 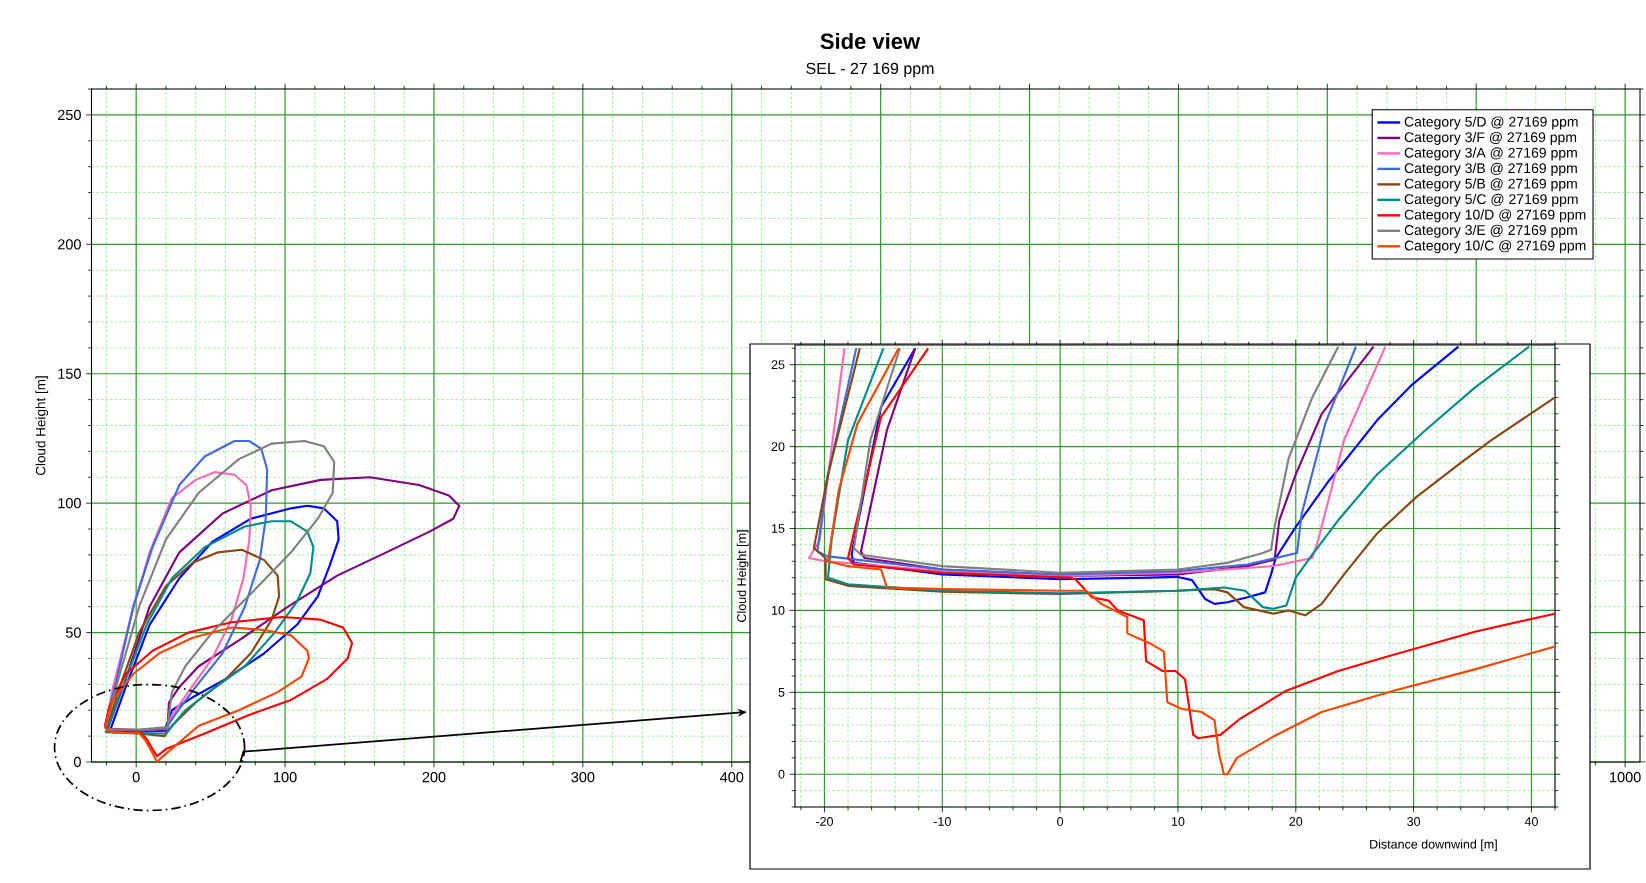 What do you see at coordinates (1531, 821) in the screenshot?
I see `x-tick-label: 40` at bounding box center [1531, 821].